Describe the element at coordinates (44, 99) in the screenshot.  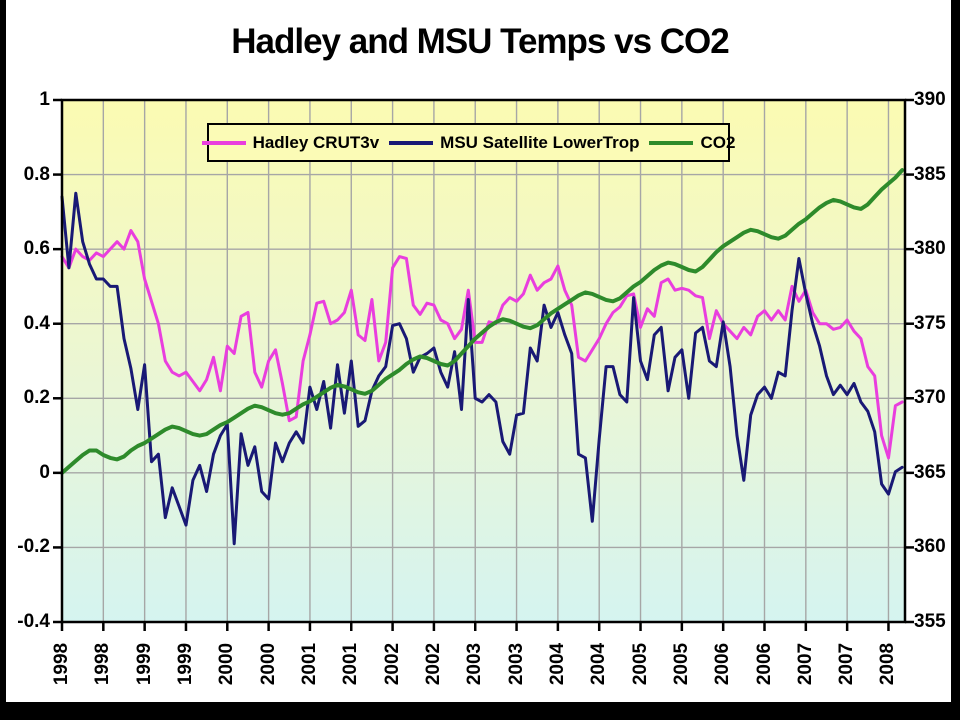
I see `y-left-tick-label: 1` at that location.